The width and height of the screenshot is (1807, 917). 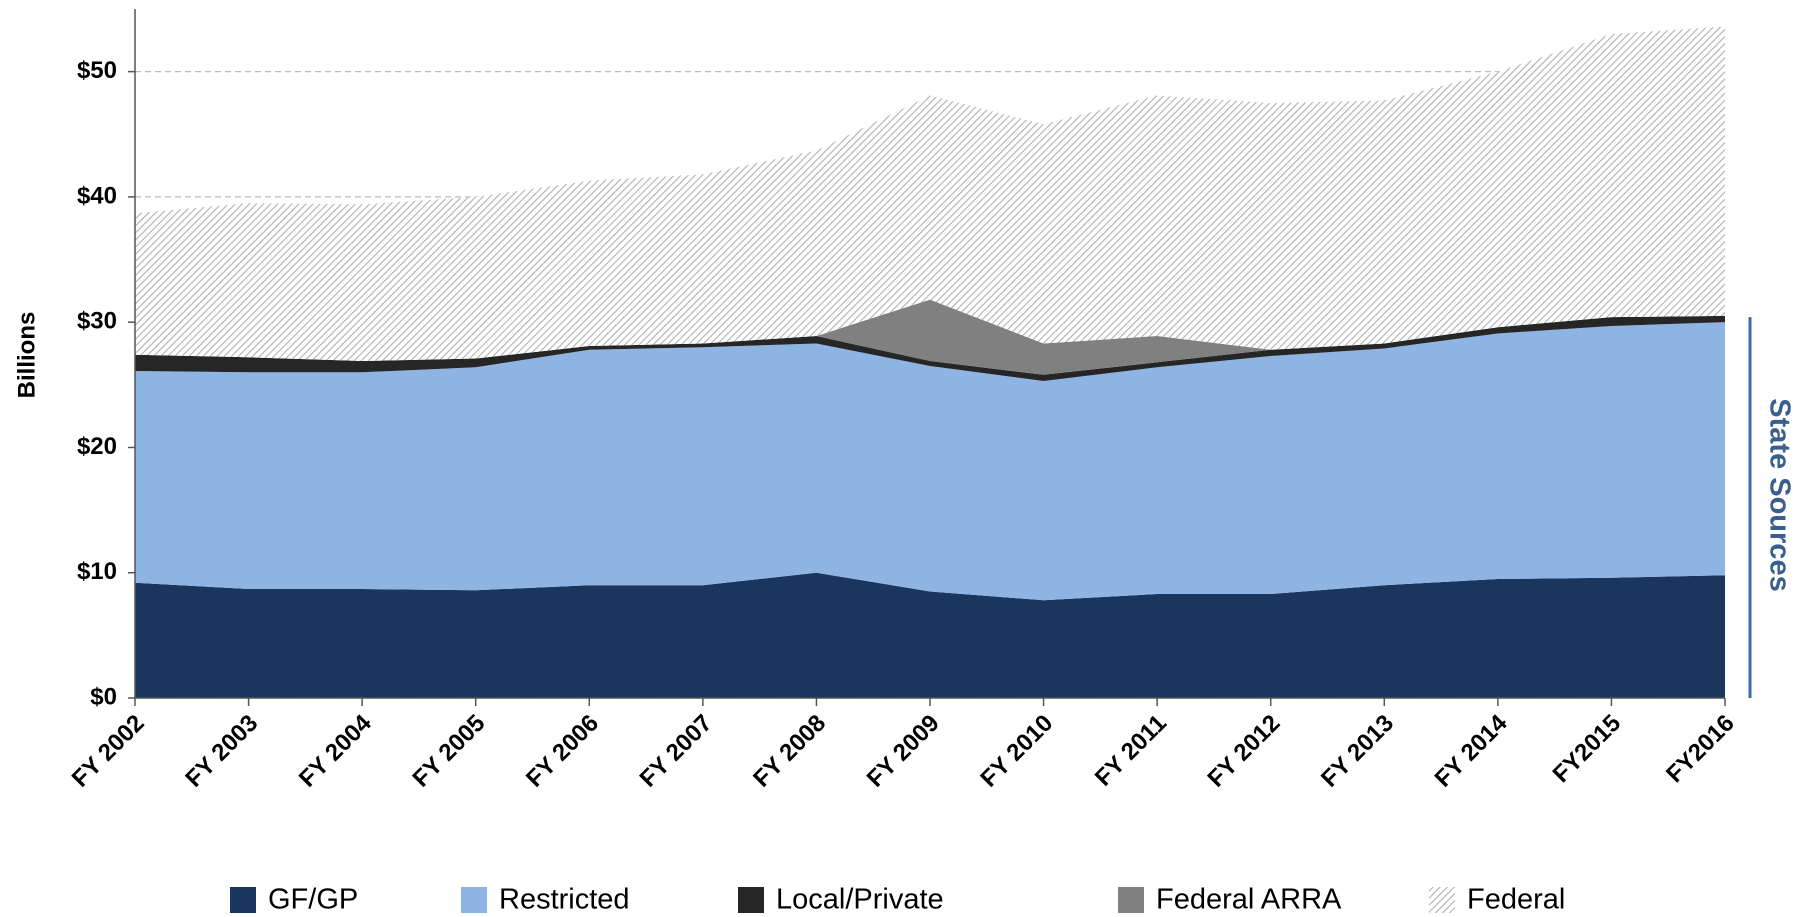 I want to click on annotation: State Sources, so click(x=1779, y=494).